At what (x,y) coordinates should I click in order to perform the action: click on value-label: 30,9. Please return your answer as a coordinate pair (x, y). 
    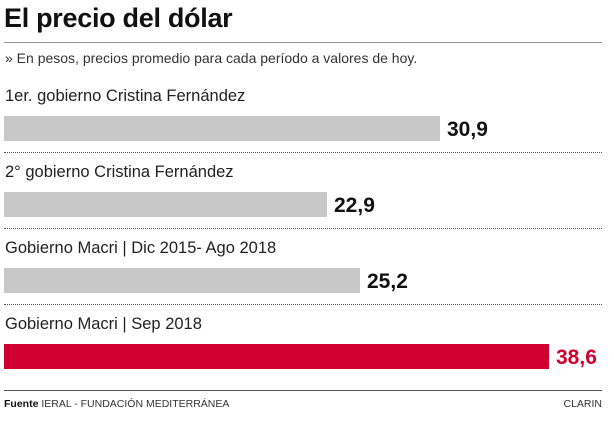
    Looking at the image, I should click on (467, 129).